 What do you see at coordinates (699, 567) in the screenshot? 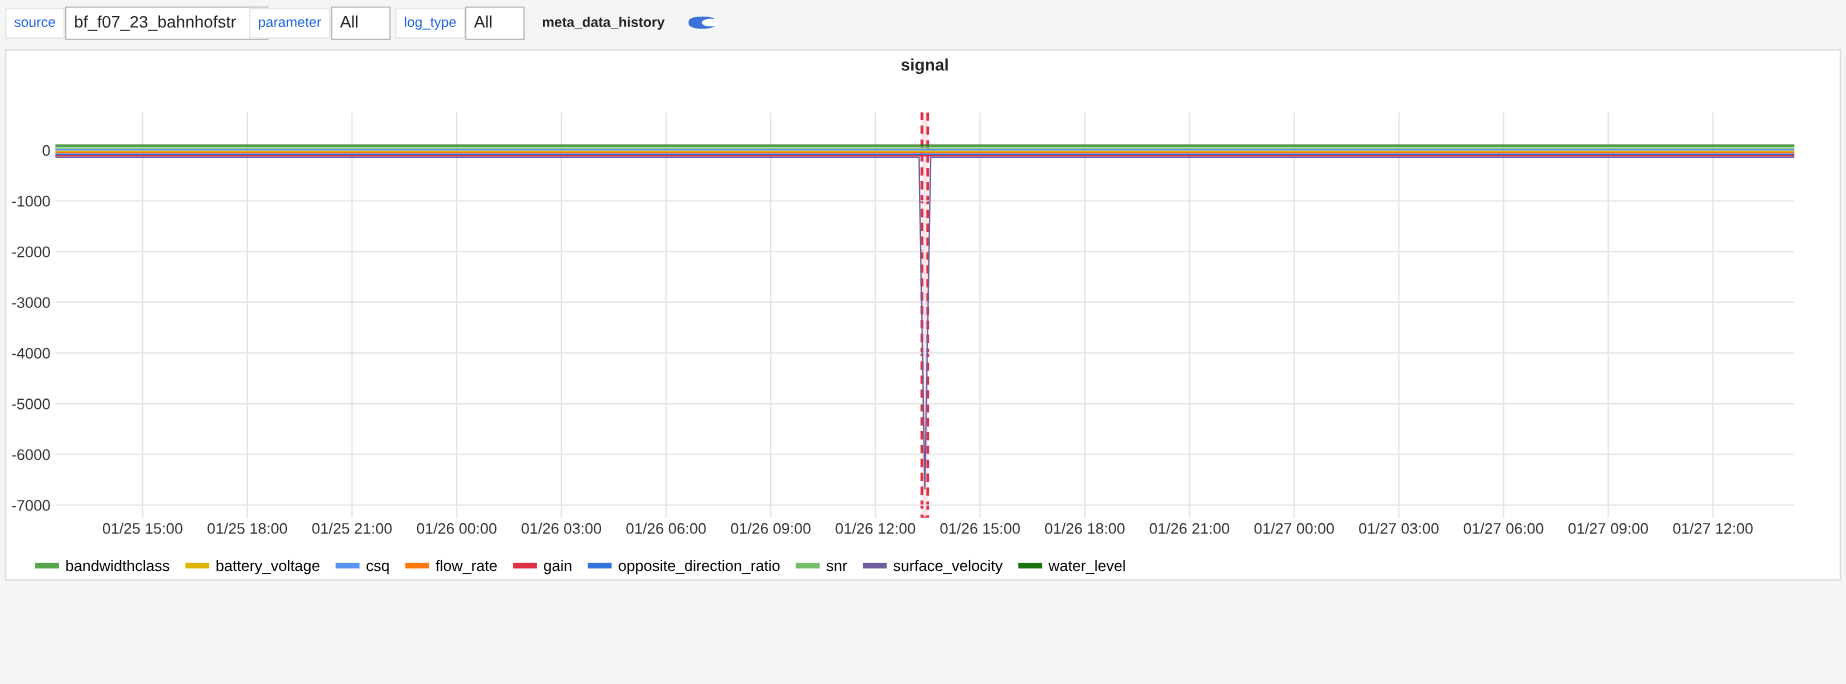
I see `legend-label: opposite_direction_ratio` at bounding box center [699, 567].